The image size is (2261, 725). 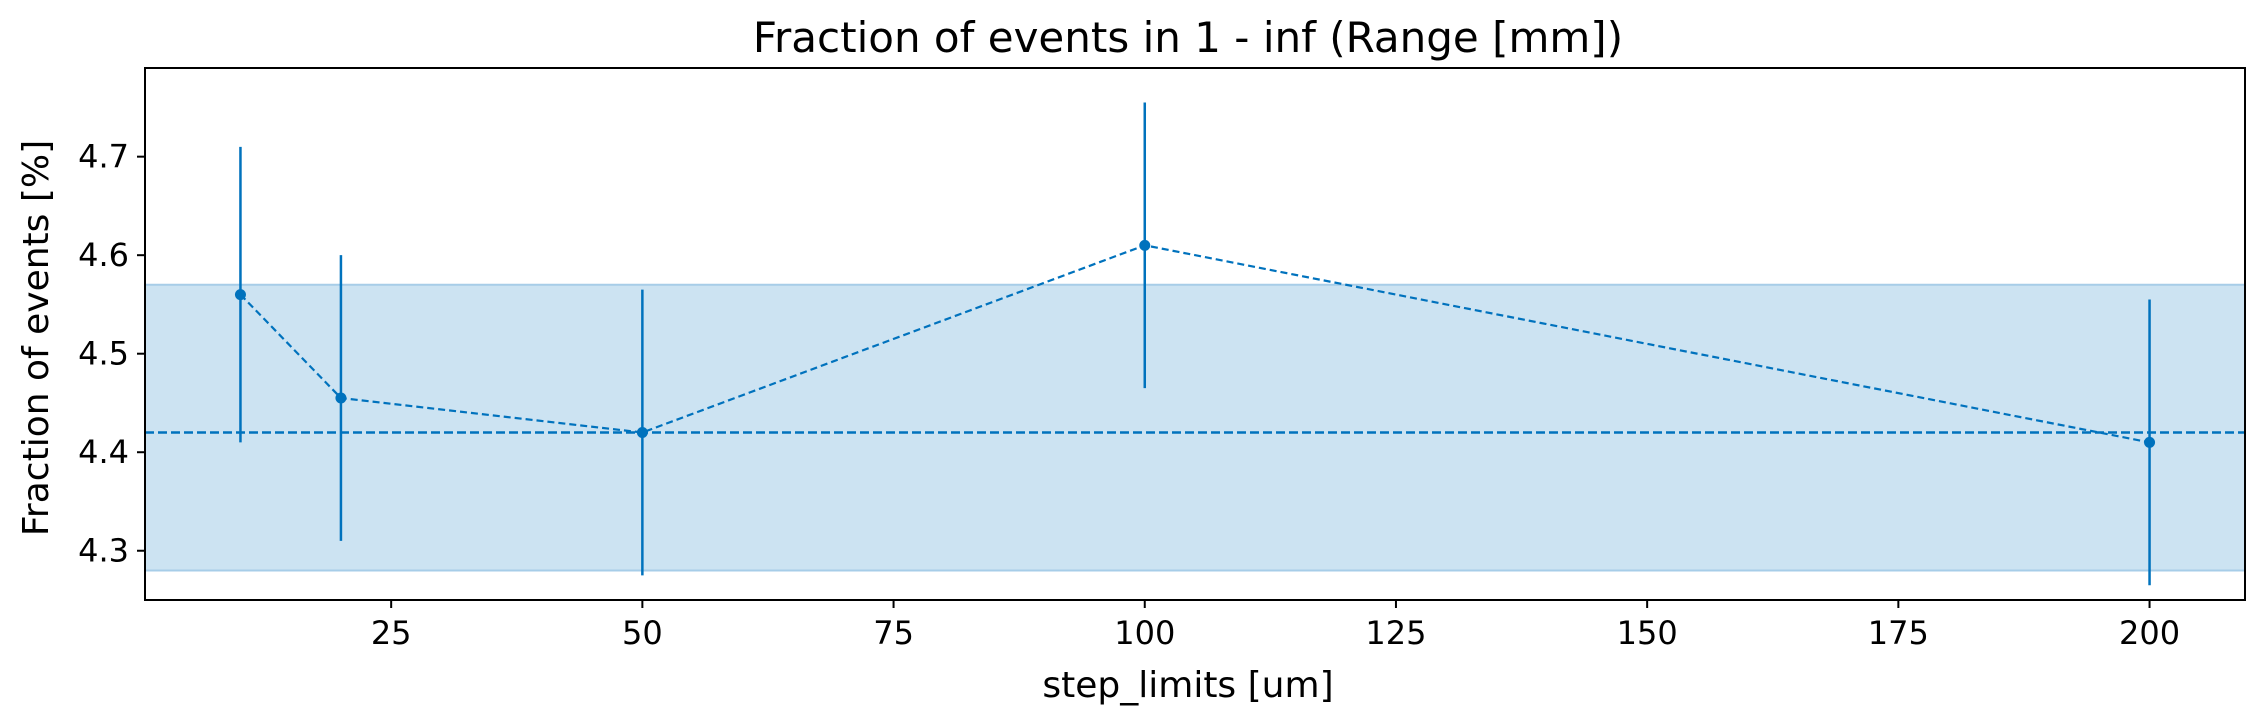 What do you see at coordinates (642, 633) in the screenshot?
I see `x-tick-label: 50` at bounding box center [642, 633].